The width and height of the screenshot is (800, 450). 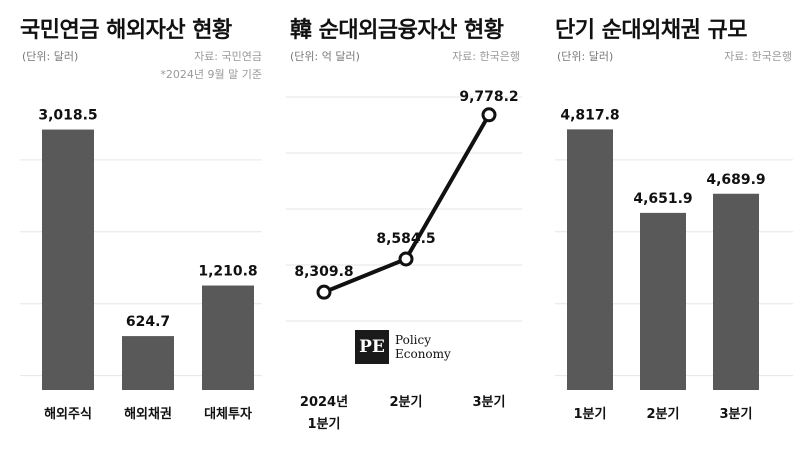 I want to click on logo-mark: PE, so click(x=372, y=347).